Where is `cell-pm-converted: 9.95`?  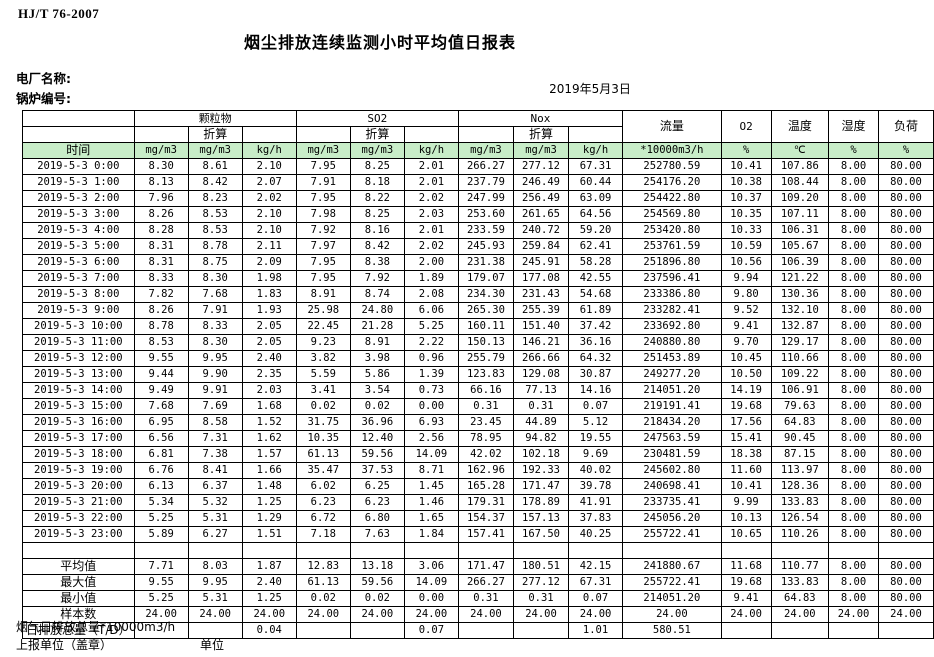 cell-pm-converted: 9.95 is located at coordinates (215, 358).